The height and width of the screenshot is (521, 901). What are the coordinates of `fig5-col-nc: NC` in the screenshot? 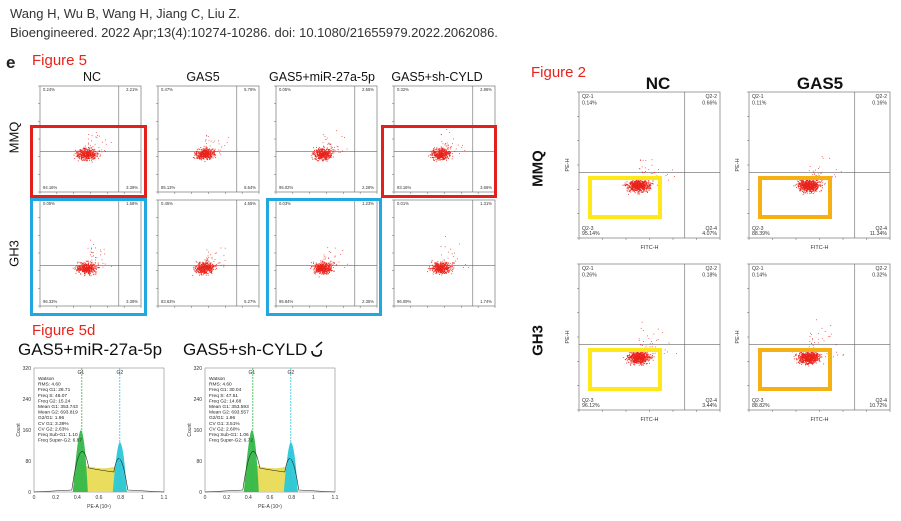 It's located at (92, 77).